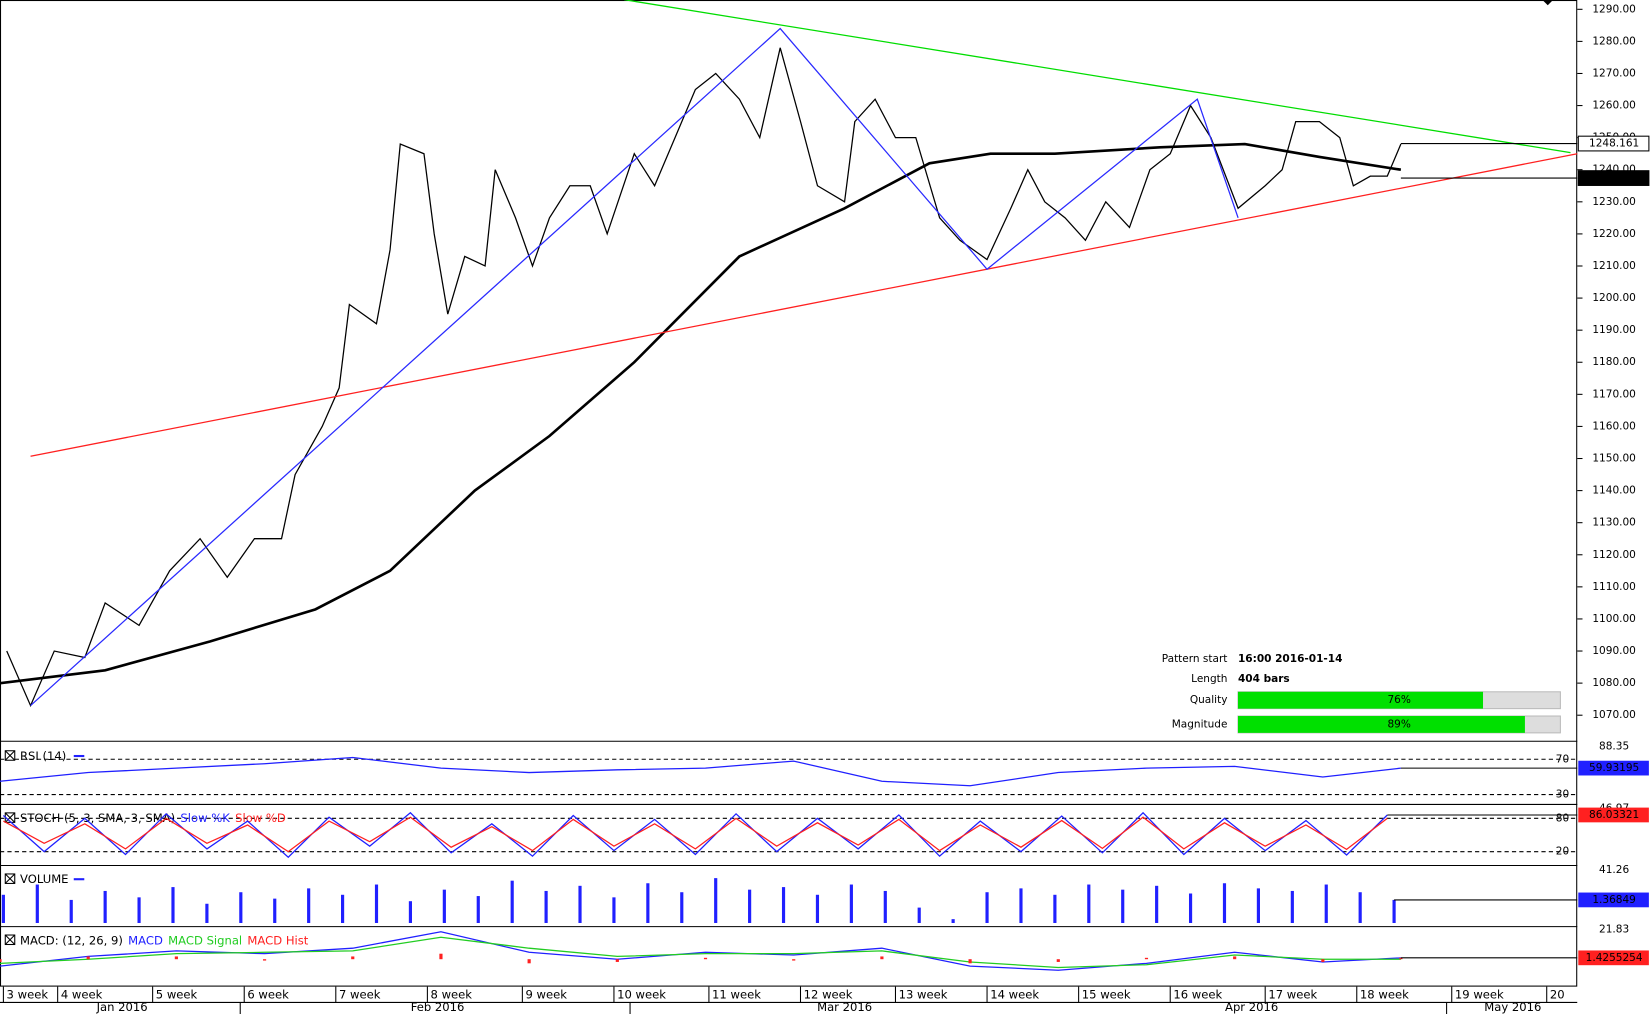  I want to click on y-tick-label: 1150.00, so click(1614, 459).